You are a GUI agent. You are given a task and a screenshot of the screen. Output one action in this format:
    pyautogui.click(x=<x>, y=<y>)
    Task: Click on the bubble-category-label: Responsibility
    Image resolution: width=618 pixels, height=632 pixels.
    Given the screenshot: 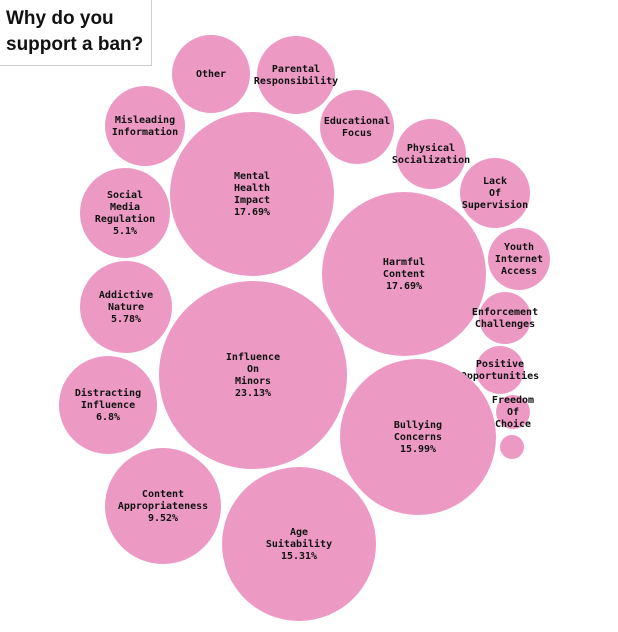 What is the action you would take?
    pyautogui.click(x=296, y=81)
    